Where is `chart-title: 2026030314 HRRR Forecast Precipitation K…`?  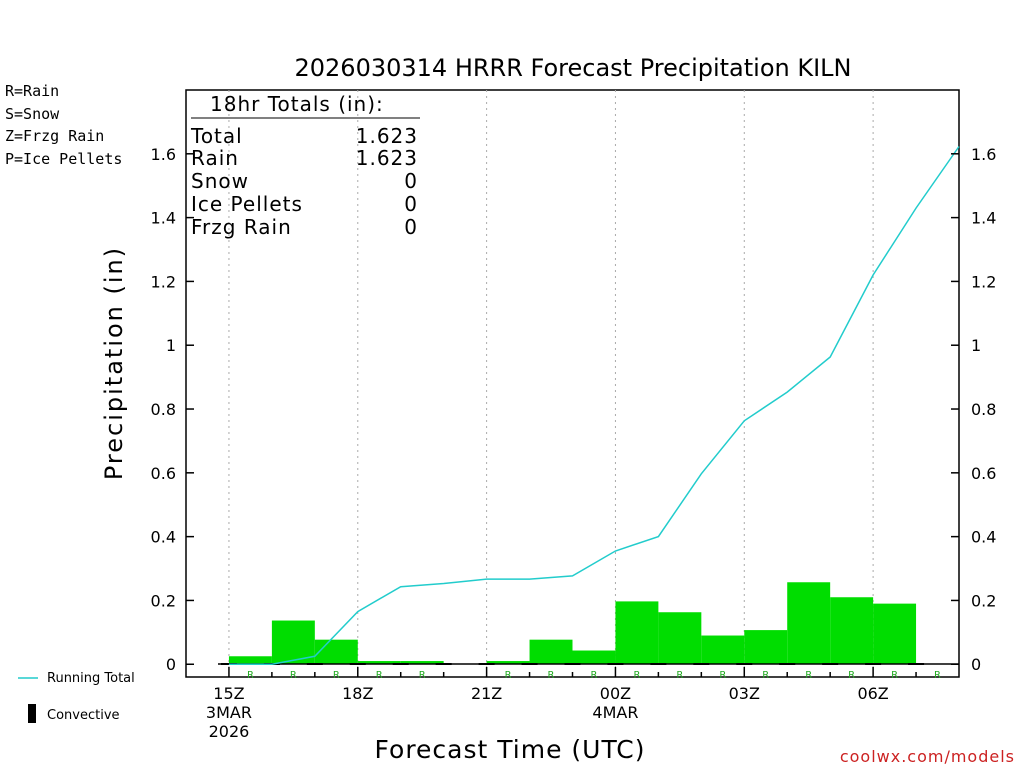
chart-title: 2026030314 HRRR Forecast Precipitation K… is located at coordinates (573, 68).